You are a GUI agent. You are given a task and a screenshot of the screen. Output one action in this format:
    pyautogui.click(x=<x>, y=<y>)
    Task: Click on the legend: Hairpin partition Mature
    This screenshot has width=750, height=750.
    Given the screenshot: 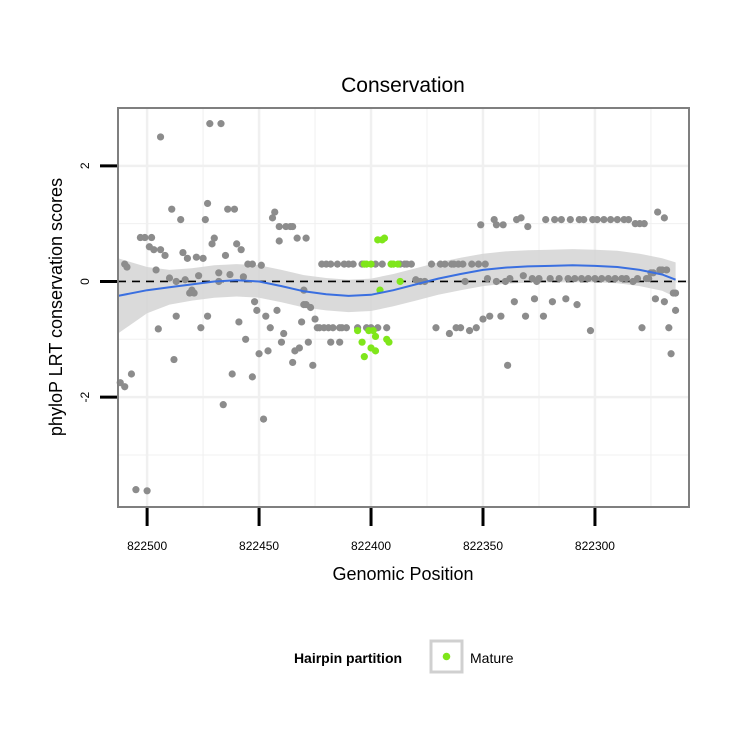 What is the action you would take?
    pyautogui.click(x=404, y=656)
    